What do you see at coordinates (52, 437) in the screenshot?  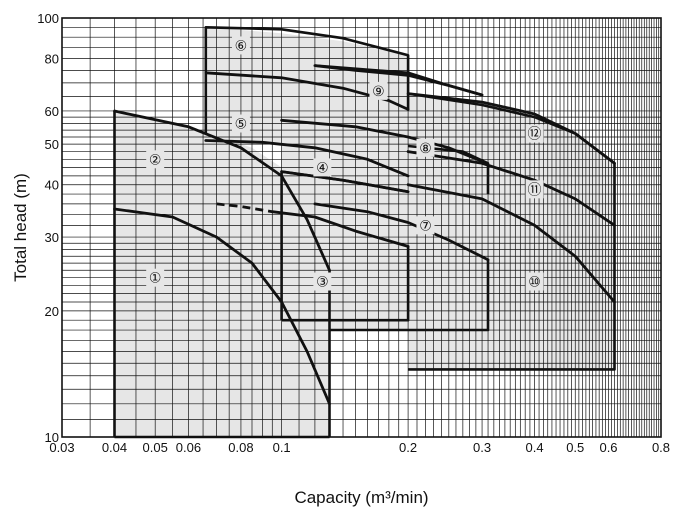 I see `y-tick-label: 10` at bounding box center [52, 437].